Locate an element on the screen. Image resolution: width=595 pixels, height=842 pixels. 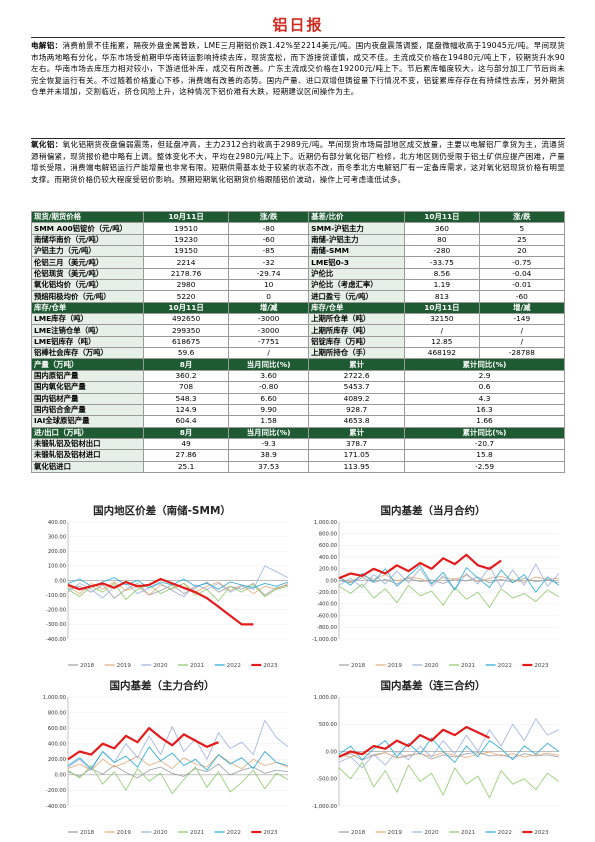
table-cell: 南储-SMM is located at coordinates (357, 251).